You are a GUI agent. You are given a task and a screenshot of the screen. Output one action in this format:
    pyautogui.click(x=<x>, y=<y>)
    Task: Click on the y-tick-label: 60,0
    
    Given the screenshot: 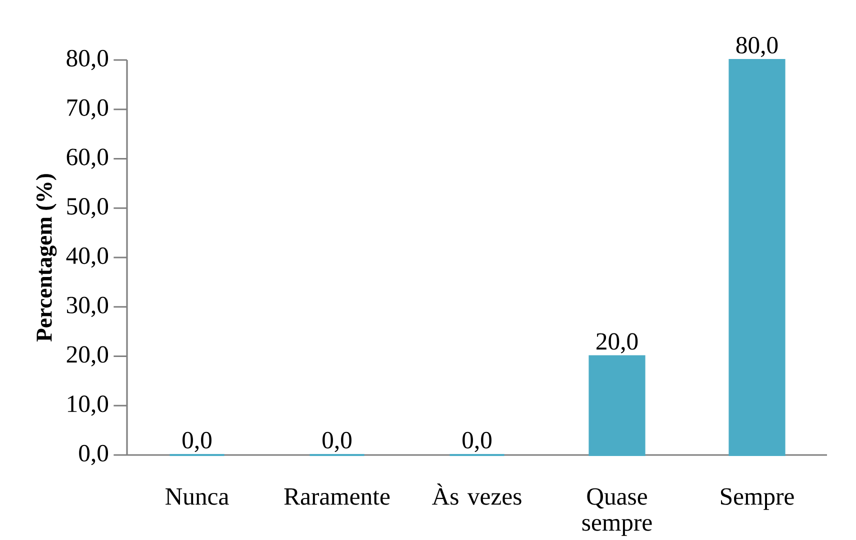 What is the action you would take?
    pyautogui.click(x=87, y=158)
    